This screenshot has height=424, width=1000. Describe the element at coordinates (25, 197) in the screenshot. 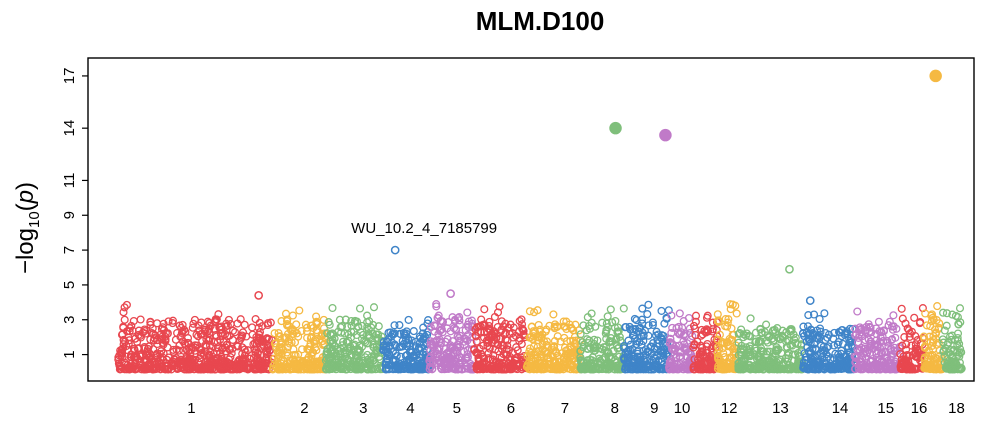

I see `y-axis-label-var: p` at that location.